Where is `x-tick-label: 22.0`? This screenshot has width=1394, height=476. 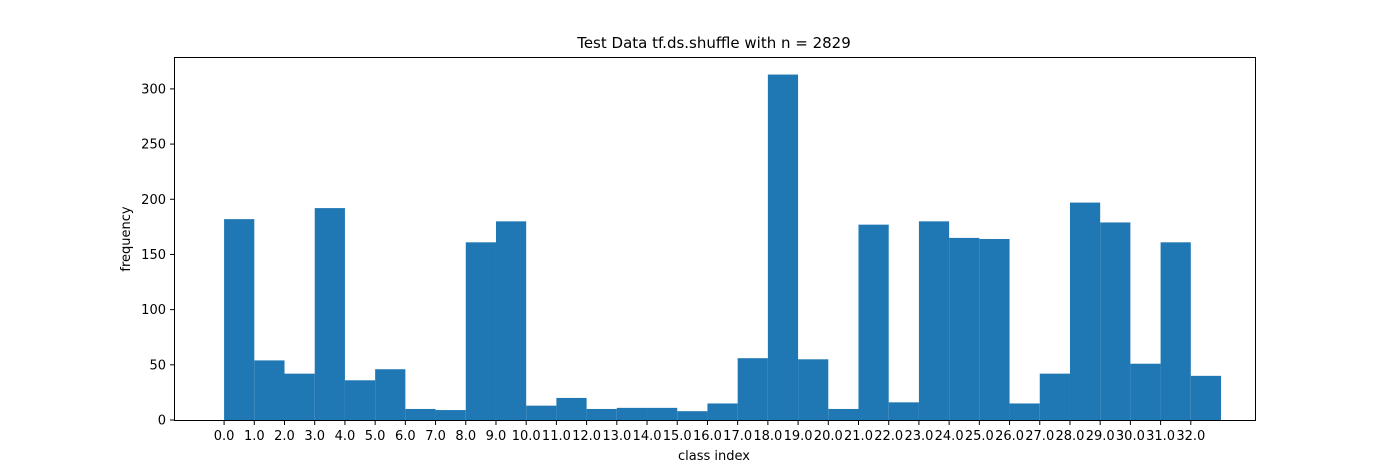
x-tick-label: 22.0 is located at coordinates (888, 436).